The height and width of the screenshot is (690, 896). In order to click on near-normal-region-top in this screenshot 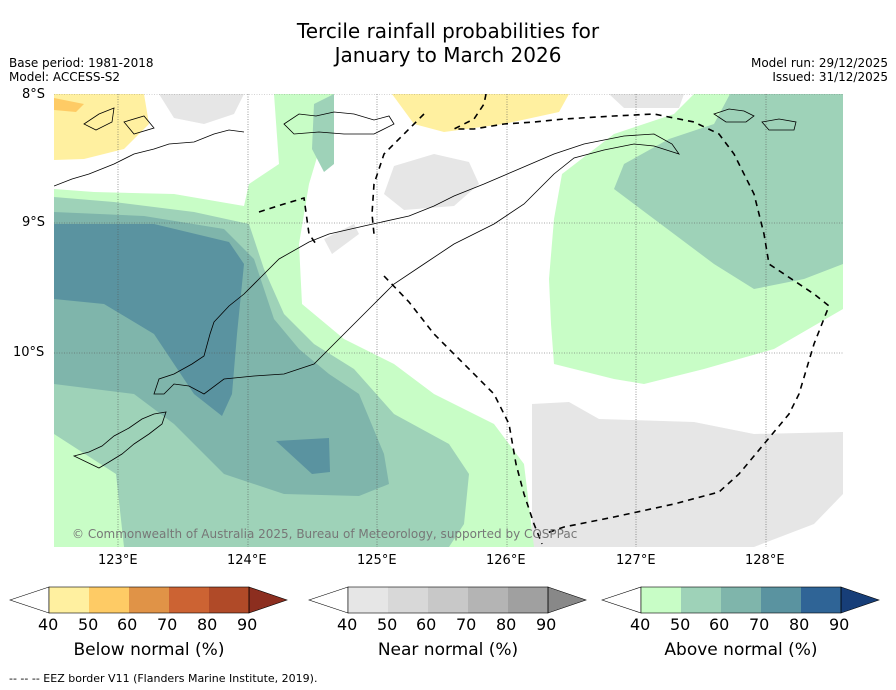, I will do `click(646, 101)`.